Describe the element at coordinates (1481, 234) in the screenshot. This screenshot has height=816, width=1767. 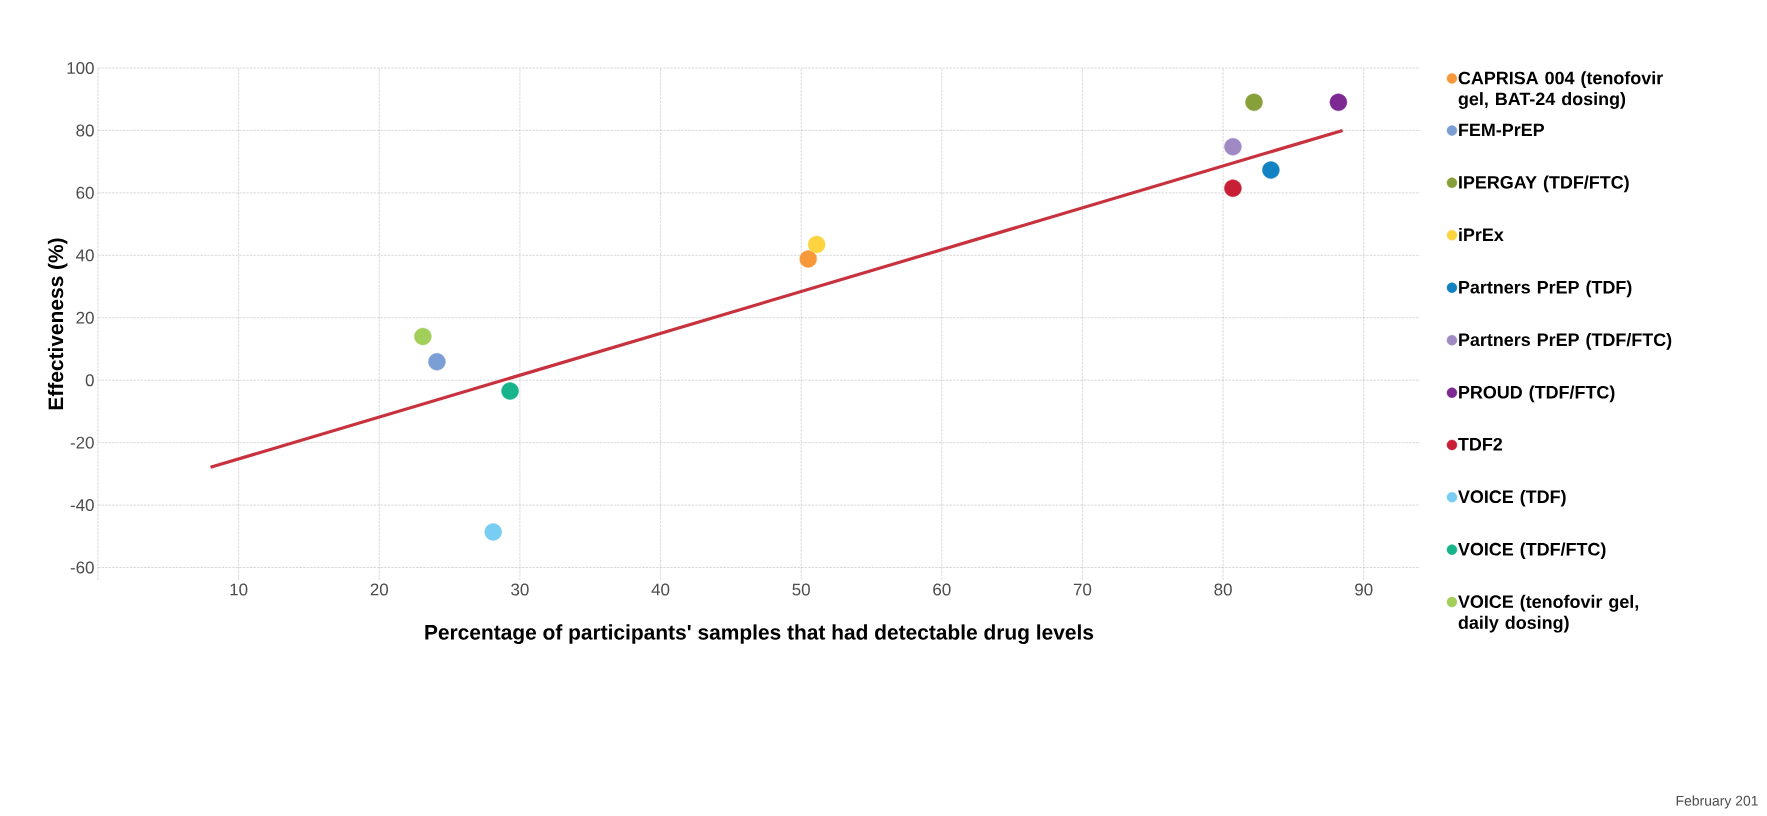
I see `legend-label: iPrEx` at that location.